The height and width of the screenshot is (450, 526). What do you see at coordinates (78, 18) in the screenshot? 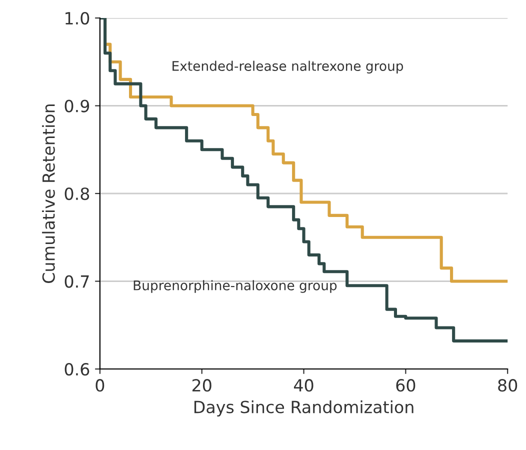
I see `y-tick-label: 1.0` at bounding box center [78, 18].